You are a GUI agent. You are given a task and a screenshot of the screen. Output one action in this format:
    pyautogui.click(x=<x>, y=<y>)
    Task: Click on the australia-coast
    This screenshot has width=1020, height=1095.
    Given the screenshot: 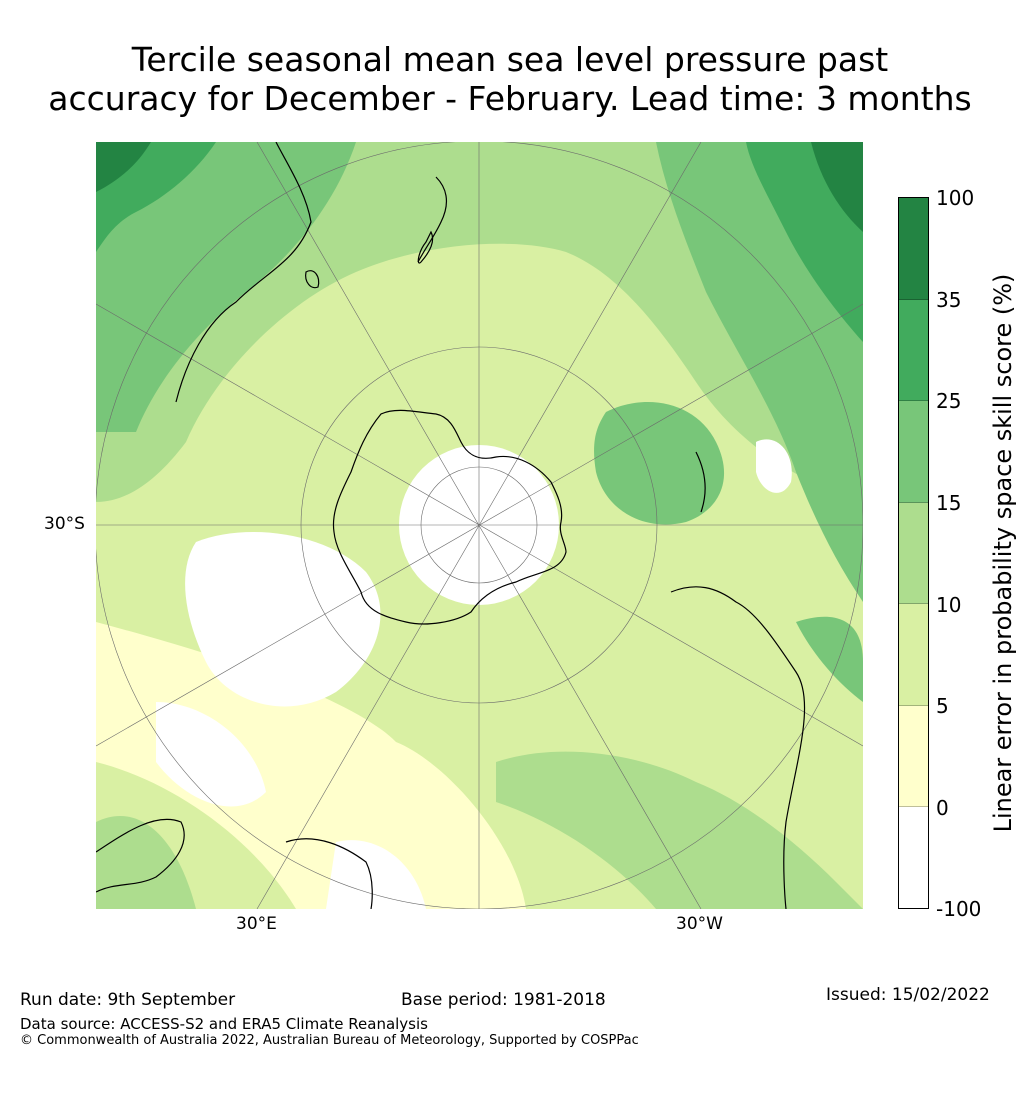 What is the action you would take?
    pyautogui.click(x=243, y=272)
    